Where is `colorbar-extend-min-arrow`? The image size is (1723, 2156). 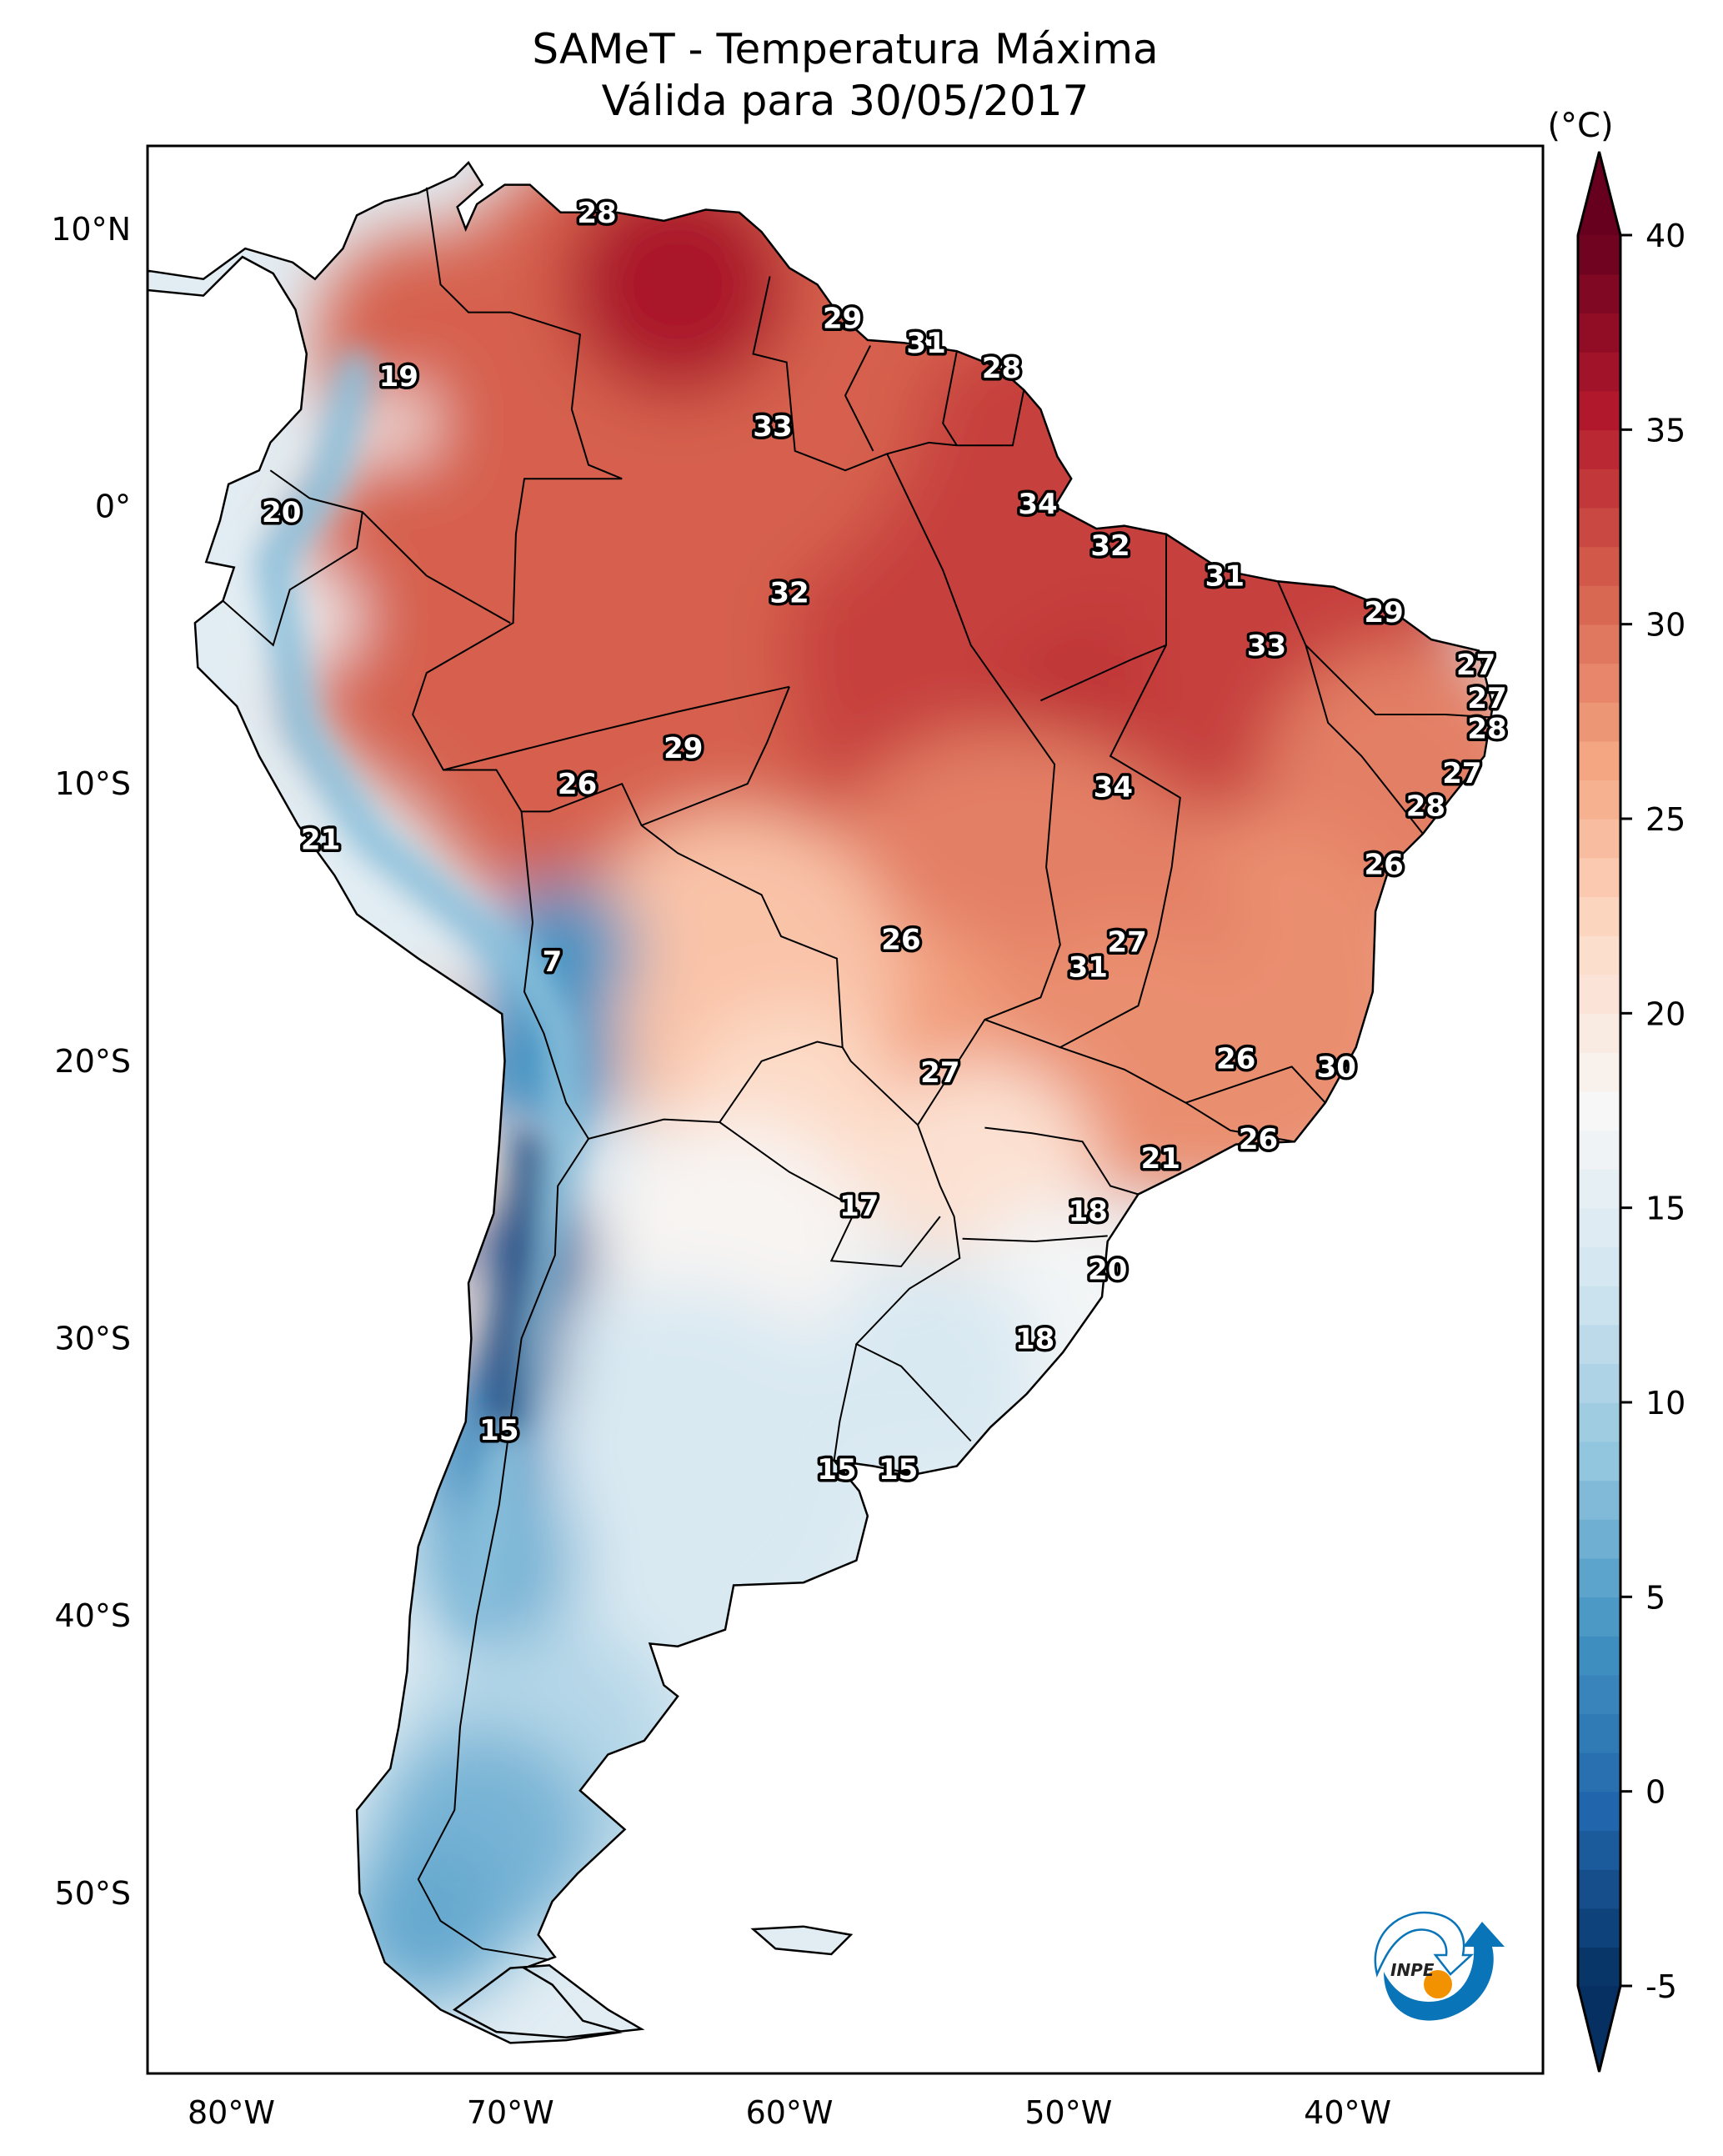 colorbar-extend-min-arrow is located at coordinates (1599, 2029).